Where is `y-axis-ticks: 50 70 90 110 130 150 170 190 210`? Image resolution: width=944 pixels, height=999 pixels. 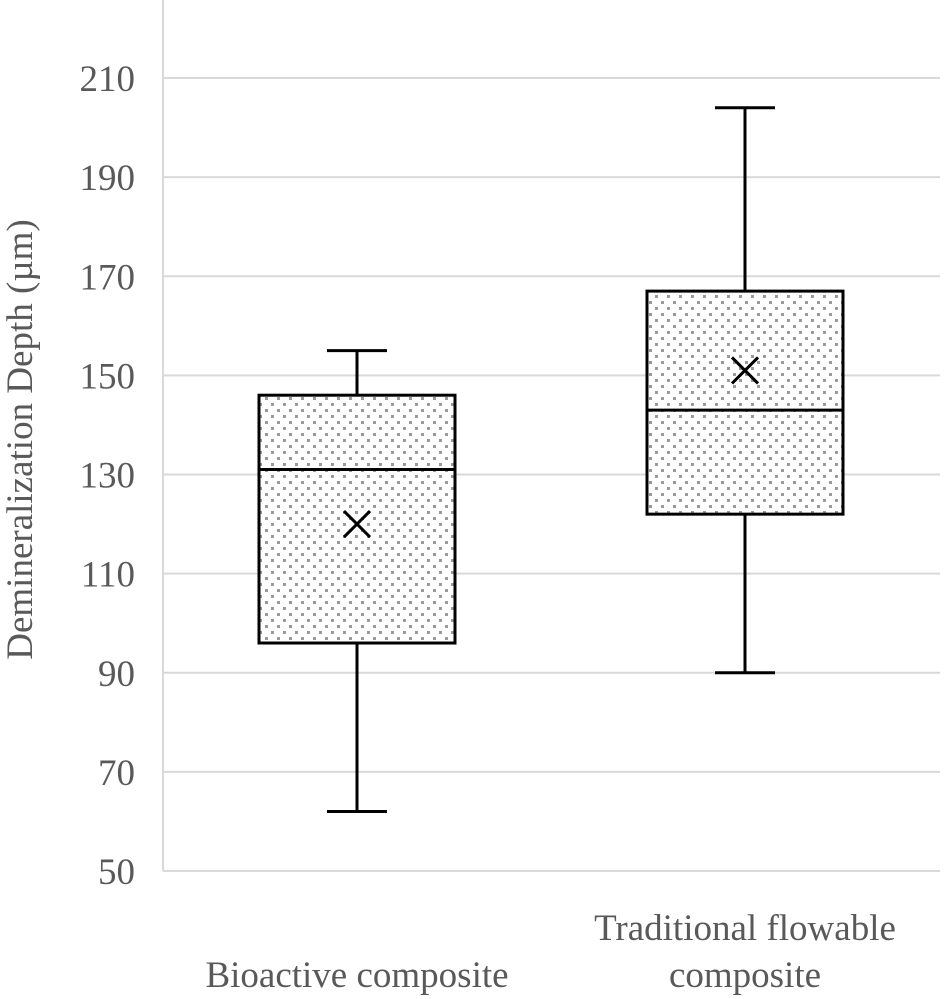
y-axis-ticks: 50 70 90 110 130 150 170 190 210 is located at coordinates (108, 476).